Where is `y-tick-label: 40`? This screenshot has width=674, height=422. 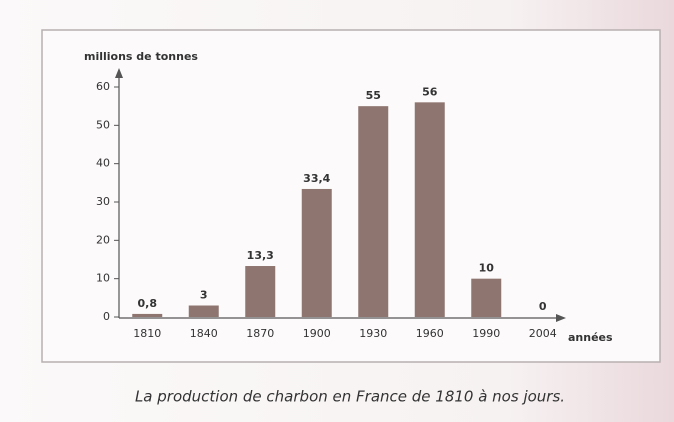 y-tick-label: 40 is located at coordinates (103, 163).